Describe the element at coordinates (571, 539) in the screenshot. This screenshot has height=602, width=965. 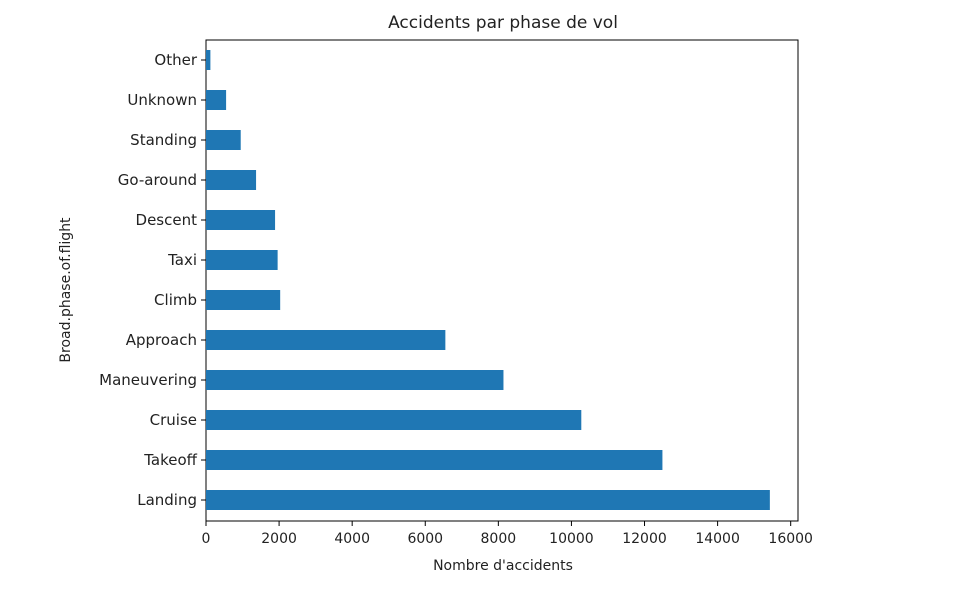
I see `x-tick-label-10000: 10000` at that location.